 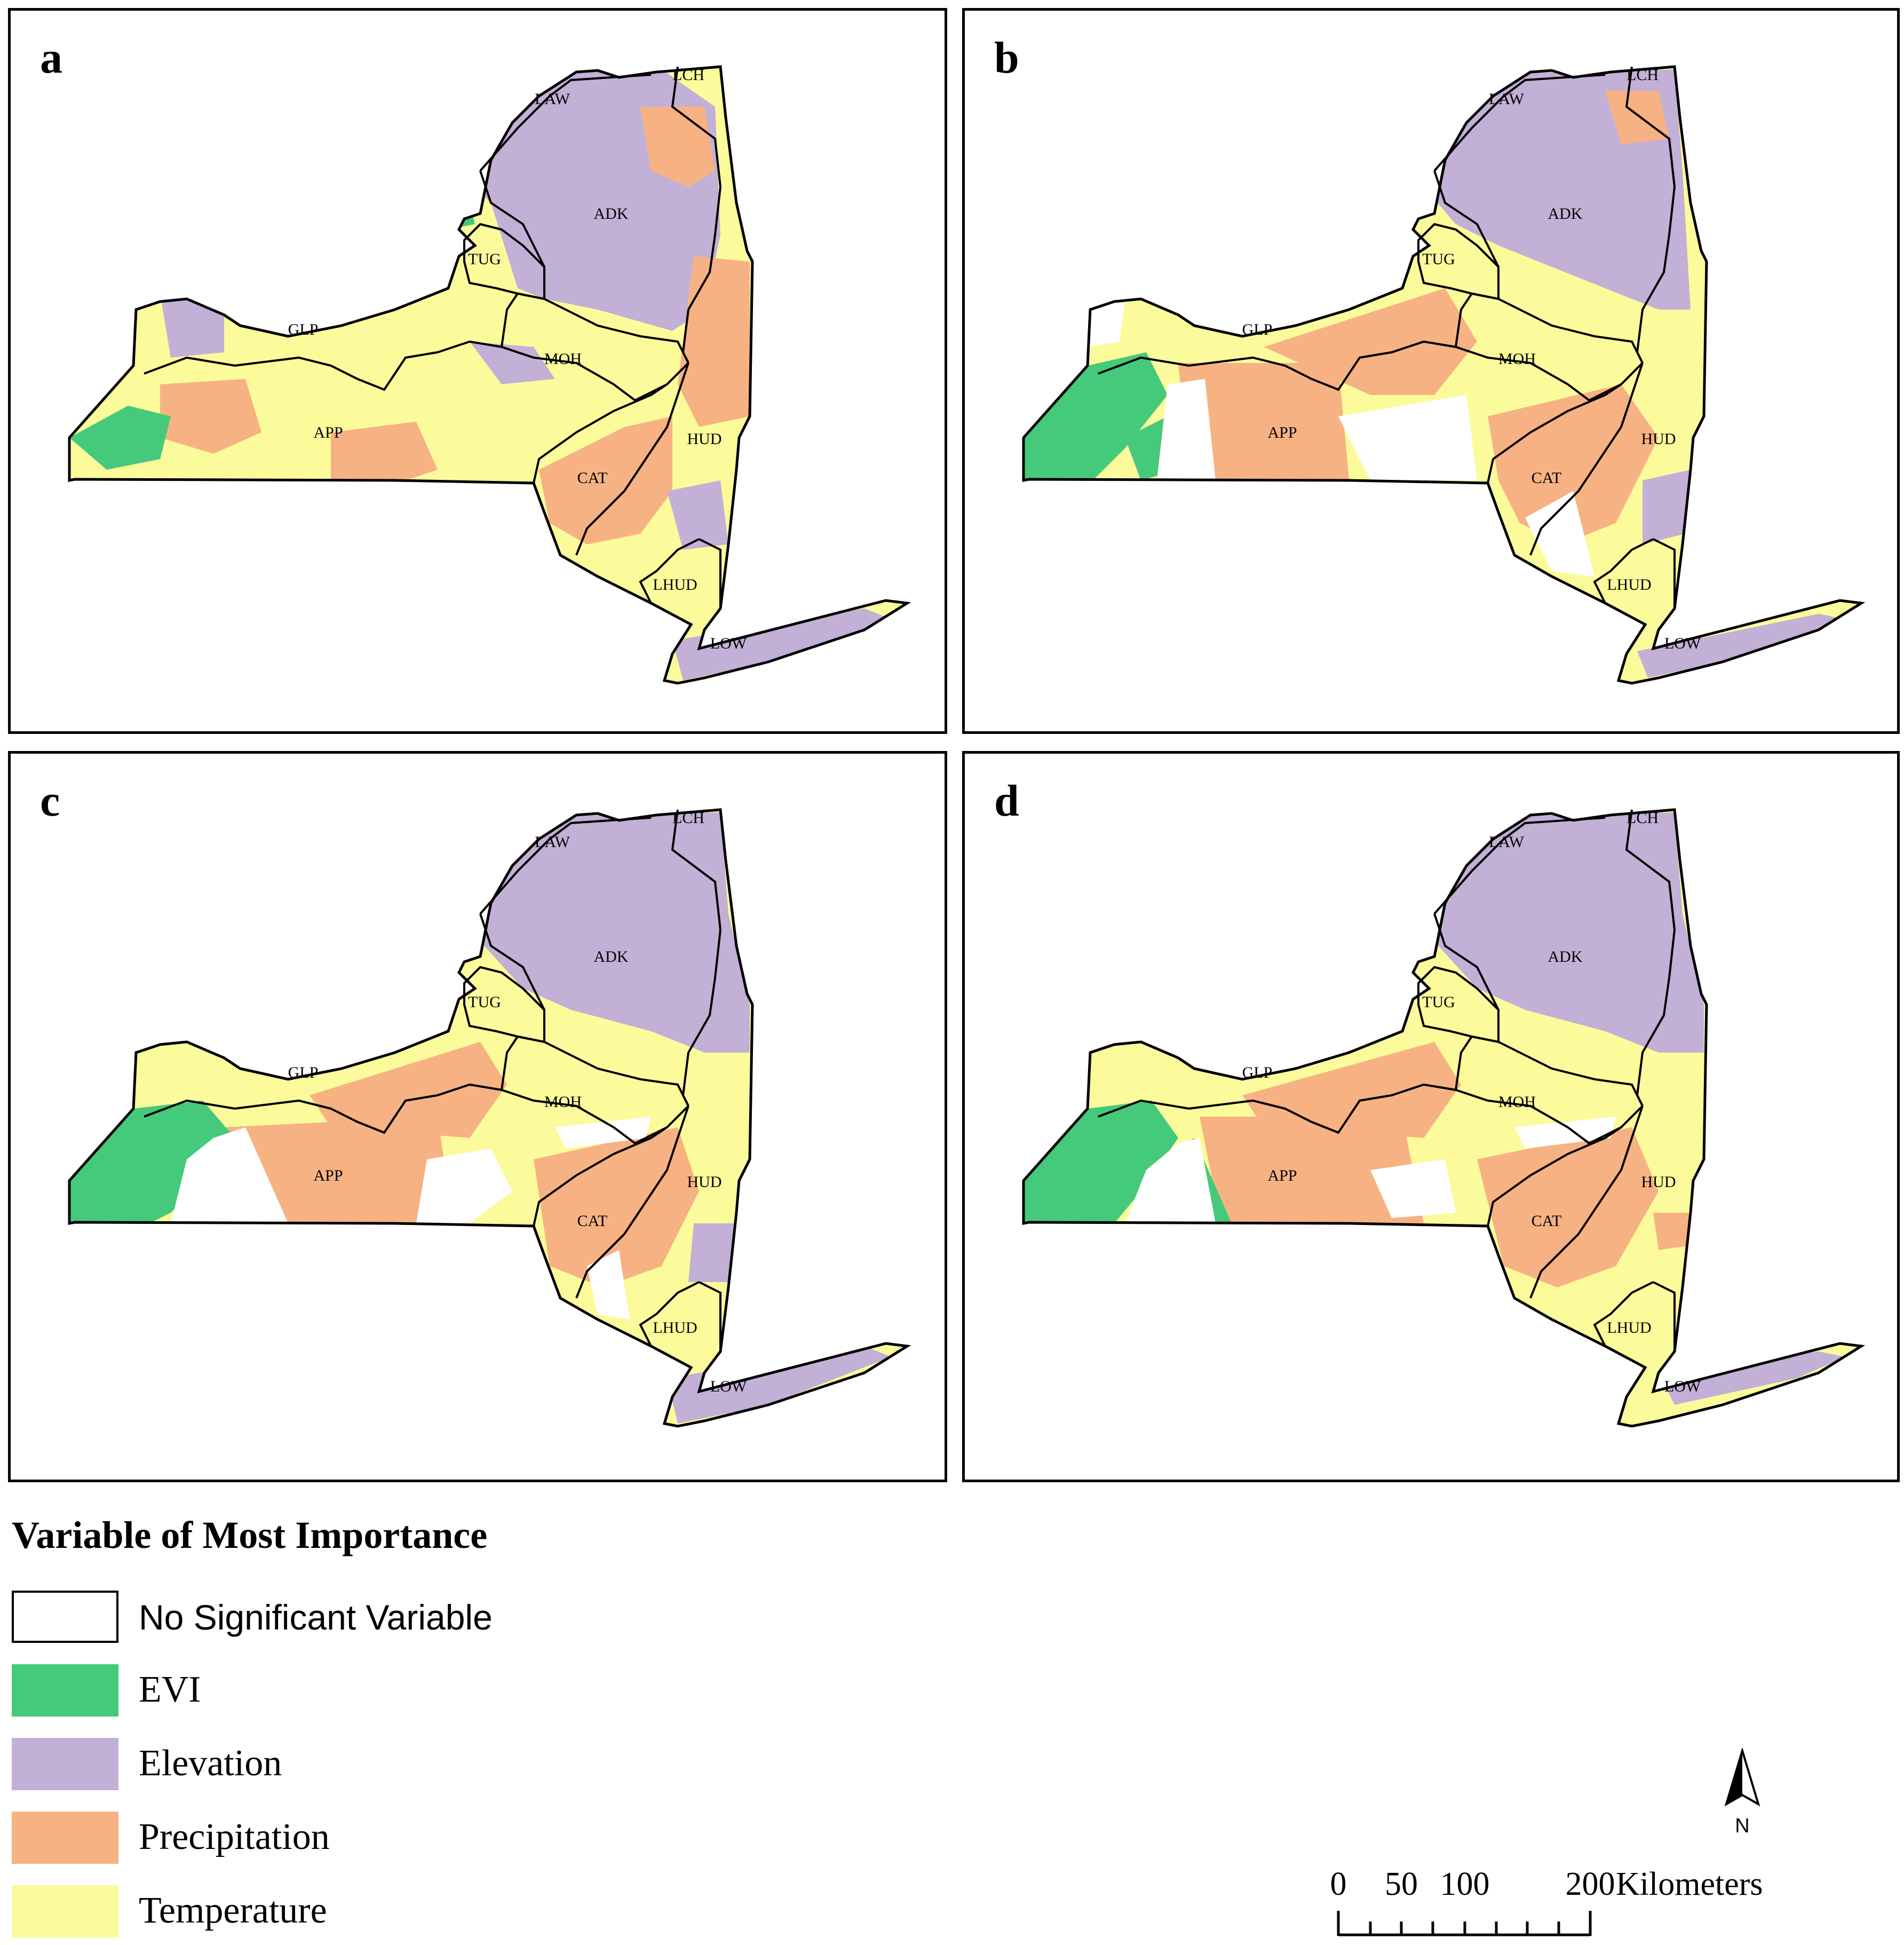 I want to click on region-label-app: APP, so click(x=1282, y=432).